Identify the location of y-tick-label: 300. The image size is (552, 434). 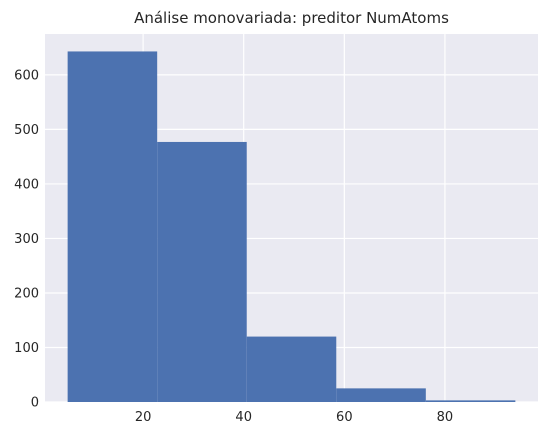
(26, 239).